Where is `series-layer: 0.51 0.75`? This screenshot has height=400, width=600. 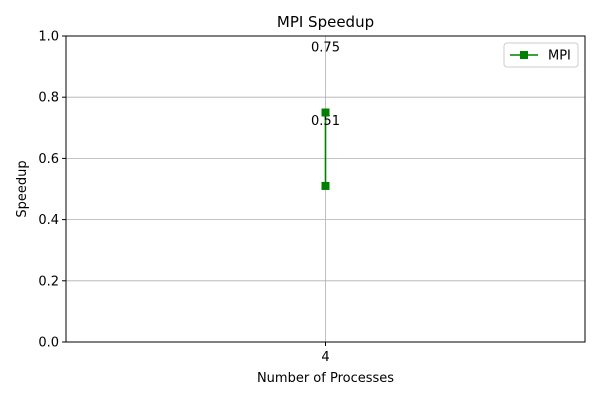
series-layer: 0.51 0.75 is located at coordinates (325, 115).